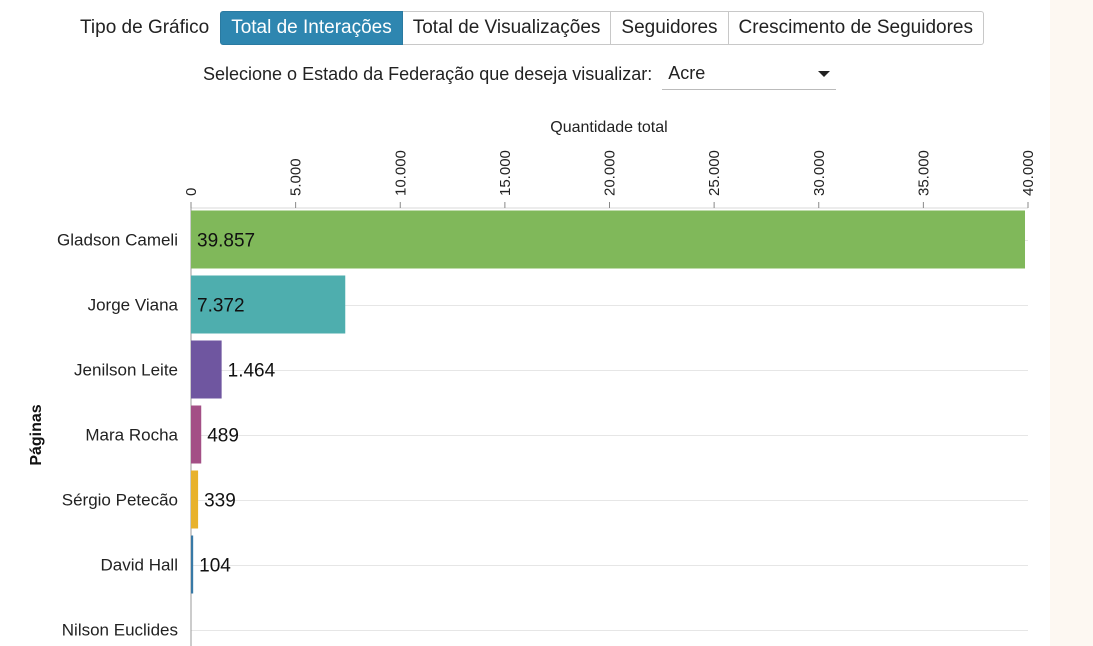  I want to click on x-tick-label: 40.000, so click(1028, 173).